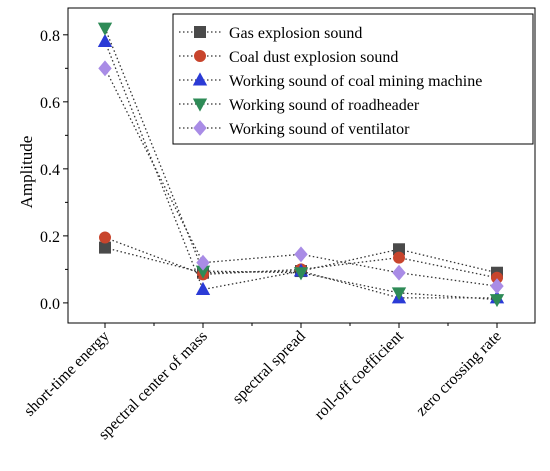 This screenshot has width=550, height=471. Describe the element at coordinates (50, 103) in the screenshot. I see `y-tick-label: 0.6` at that location.